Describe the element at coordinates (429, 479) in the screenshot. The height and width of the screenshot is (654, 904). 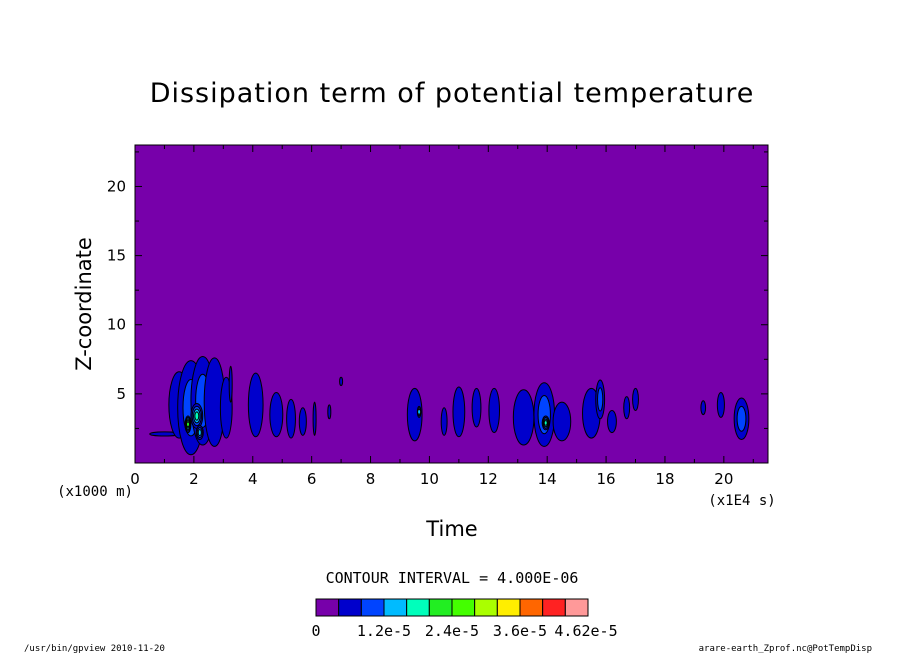
I see `x-tick-label: 10` at that location.